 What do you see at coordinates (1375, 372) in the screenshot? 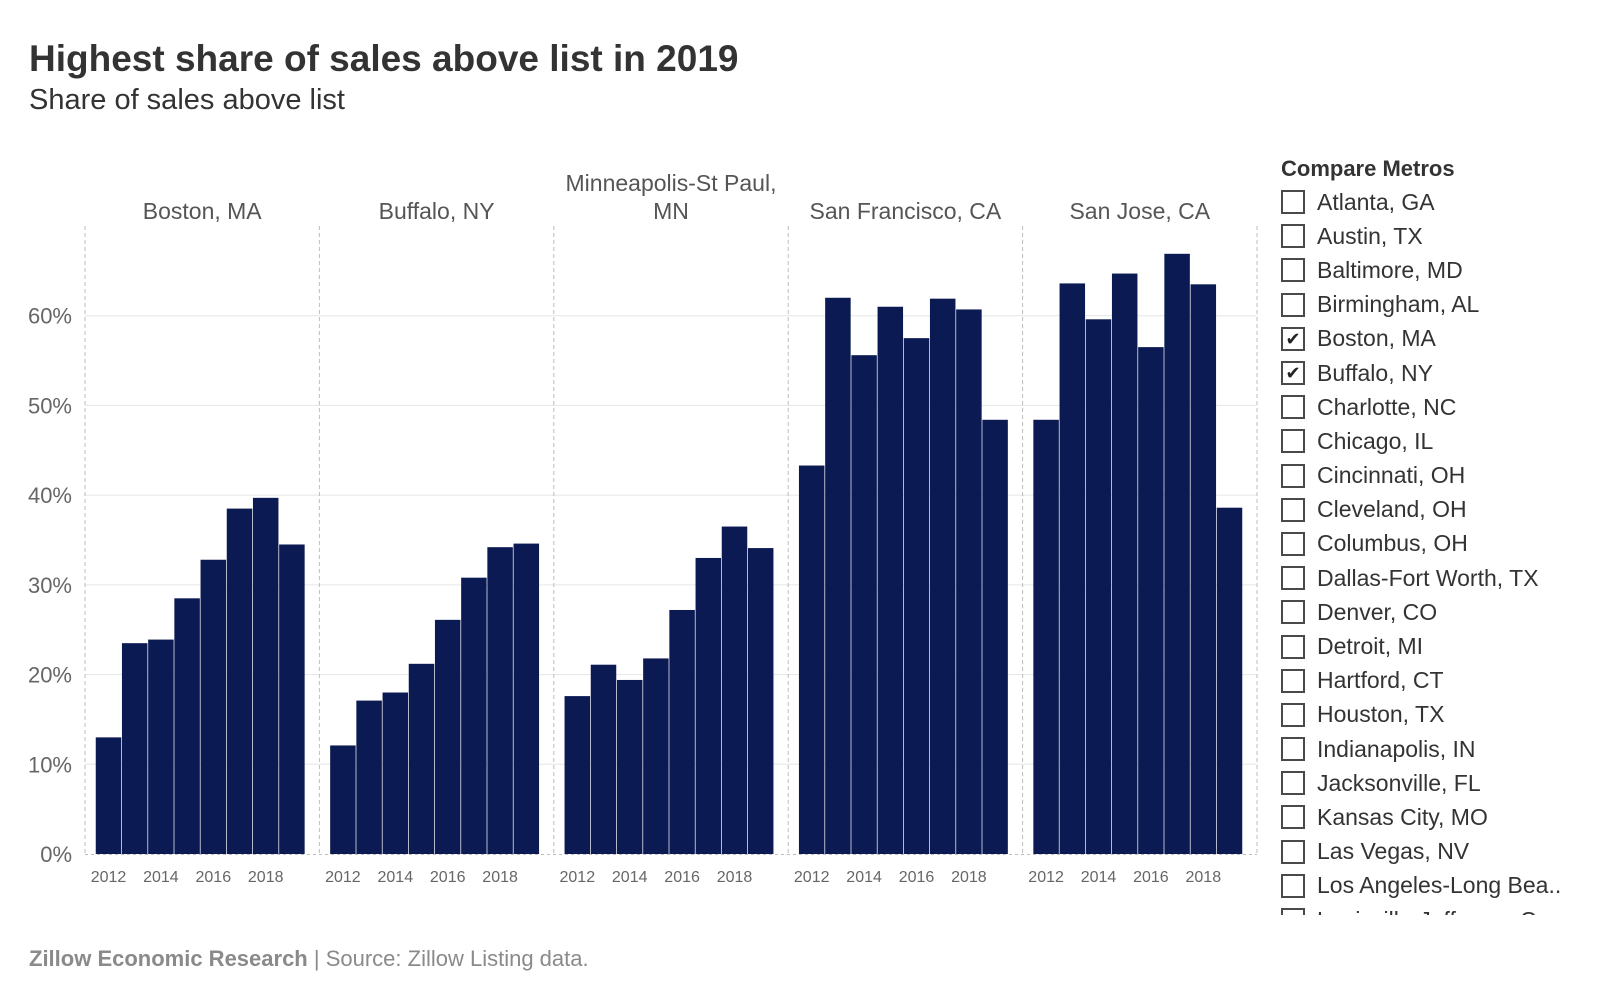
I see `legend-item-label: Buffalo, NY` at bounding box center [1375, 372].